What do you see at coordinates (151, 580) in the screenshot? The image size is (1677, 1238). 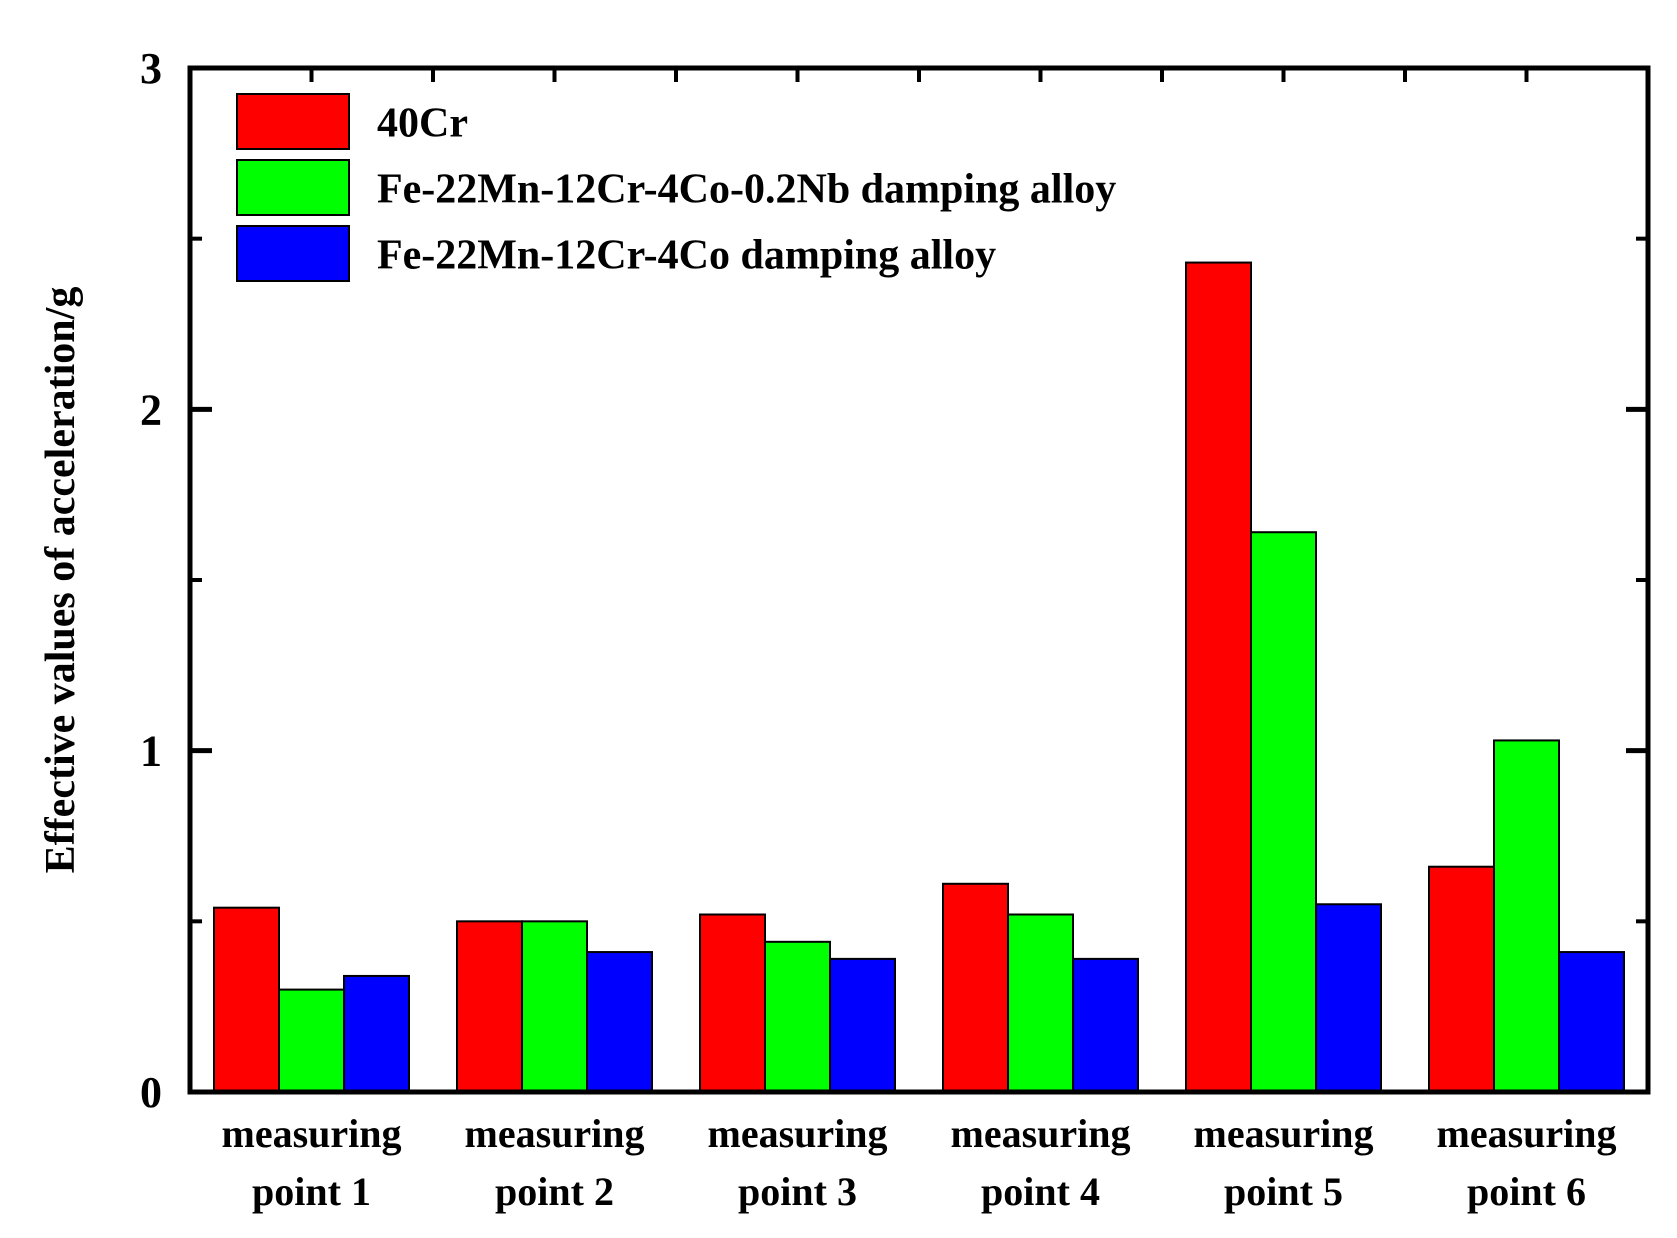 I see `y-tick-labels: 0 1 2 3` at bounding box center [151, 580].